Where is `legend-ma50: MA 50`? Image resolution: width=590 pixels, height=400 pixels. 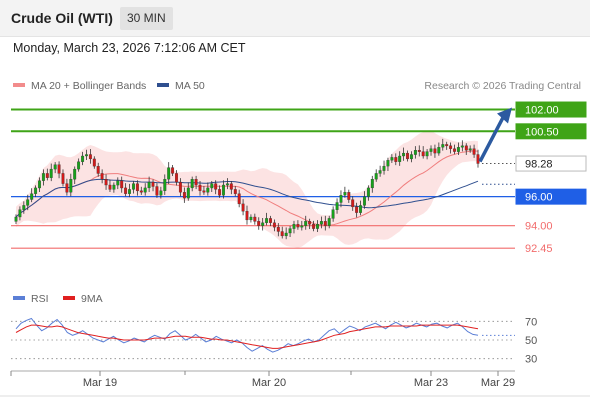 legend-ma50: MA 50 is located at coordinates (181, 86).